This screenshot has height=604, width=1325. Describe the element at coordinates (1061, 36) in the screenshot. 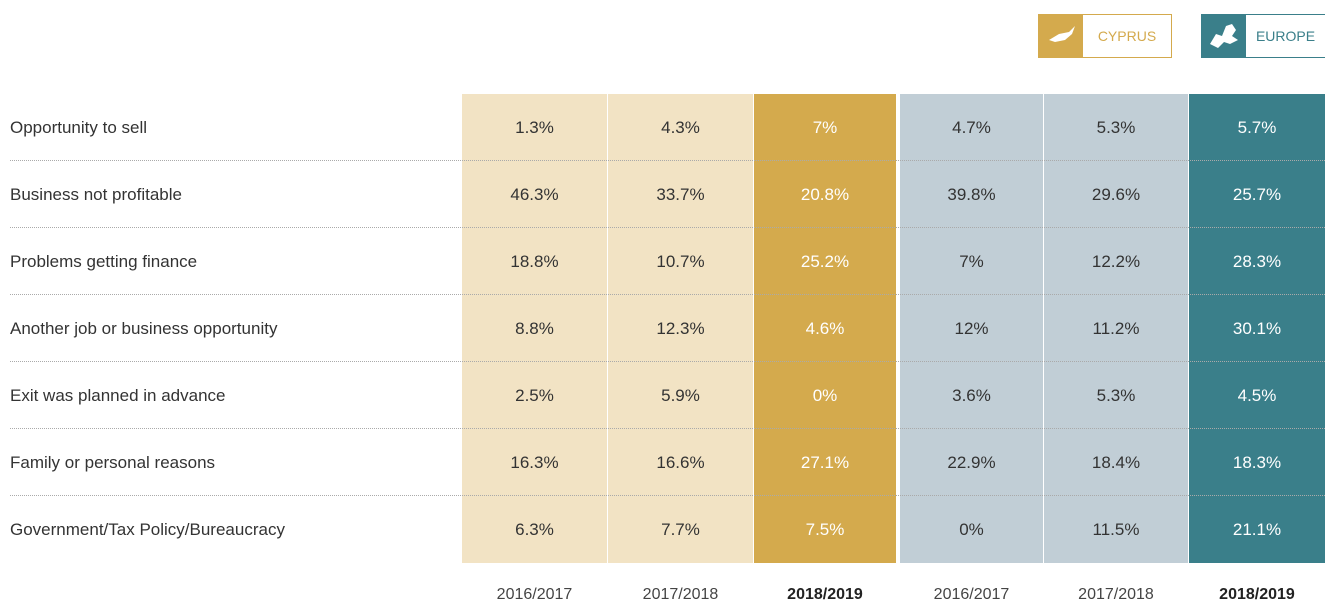

I see `cyprus-icon` at that location.